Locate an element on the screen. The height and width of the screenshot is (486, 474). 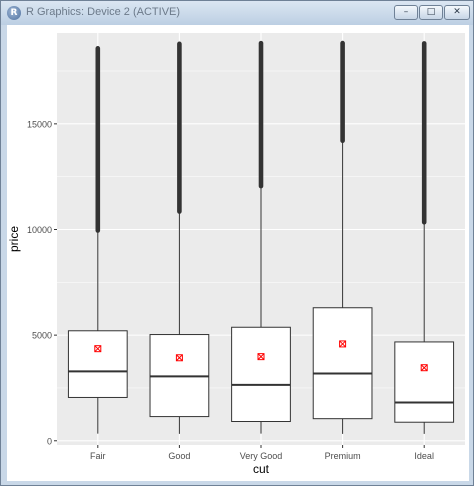
x-axis-label: cut is located at coordinates (261, 469).